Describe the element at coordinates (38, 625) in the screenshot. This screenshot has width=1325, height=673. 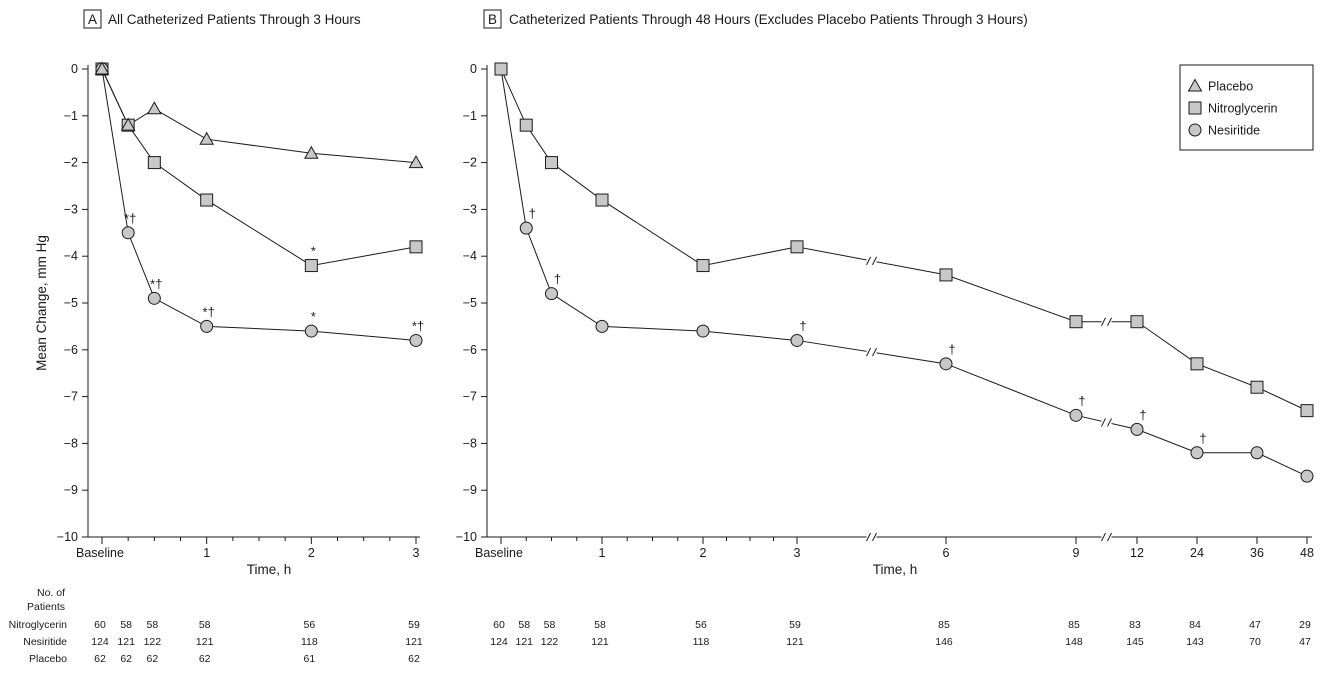
I see `patients-row-label-nitroglycerin: Nitroglycerin` at that location.